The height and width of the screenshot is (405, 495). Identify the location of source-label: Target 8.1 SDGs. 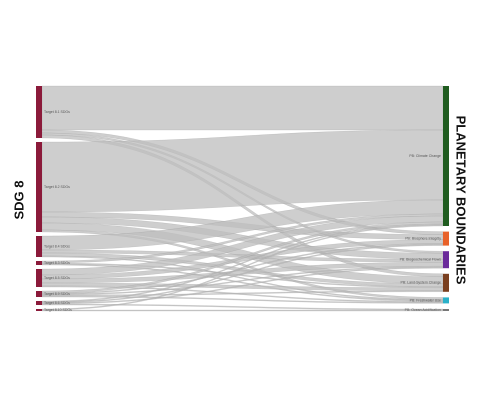
(57, 112).